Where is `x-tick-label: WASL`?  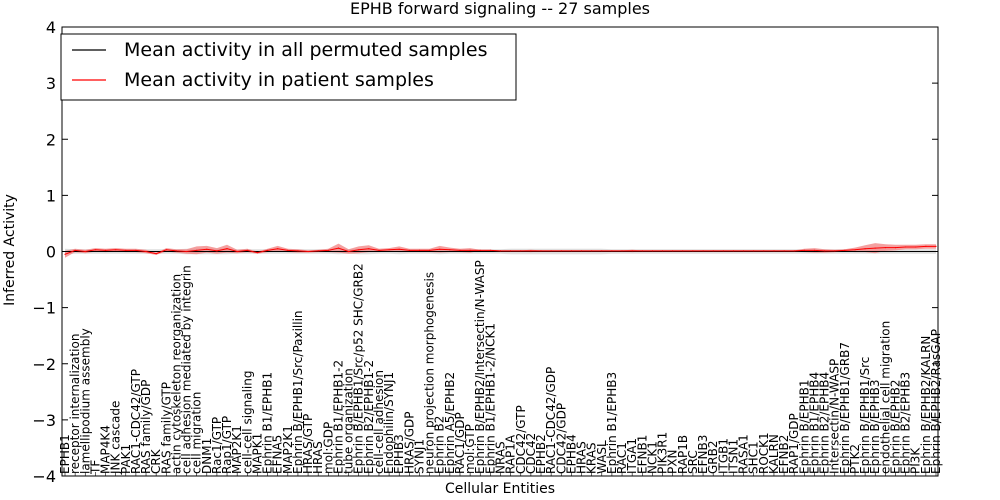 x-tick-label: WASL is located at coordinates (602, 457).